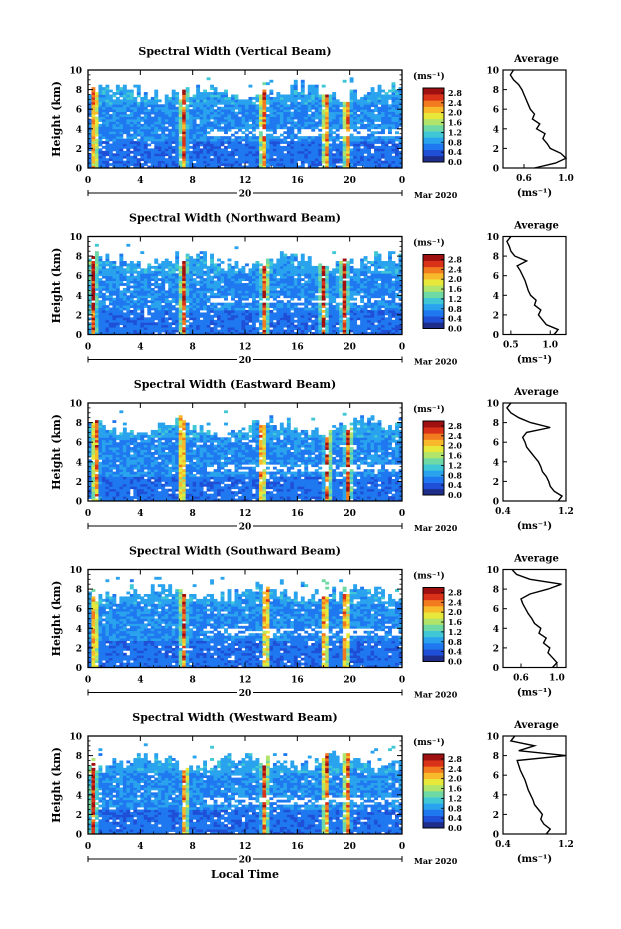  I want to click on average-x-tick-label: 1.0, so click(566, 179).